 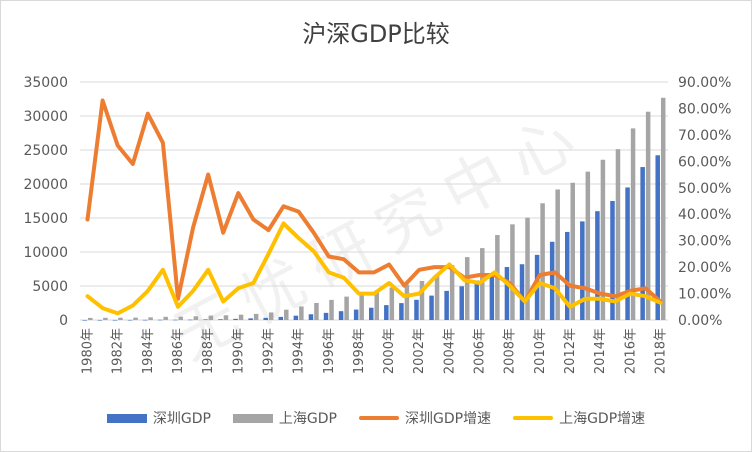 What do you see at coordinates (419, 351) in the screenshot?
I see `x-axis-tick-label: 2002年` at bounding box center [419, 351].